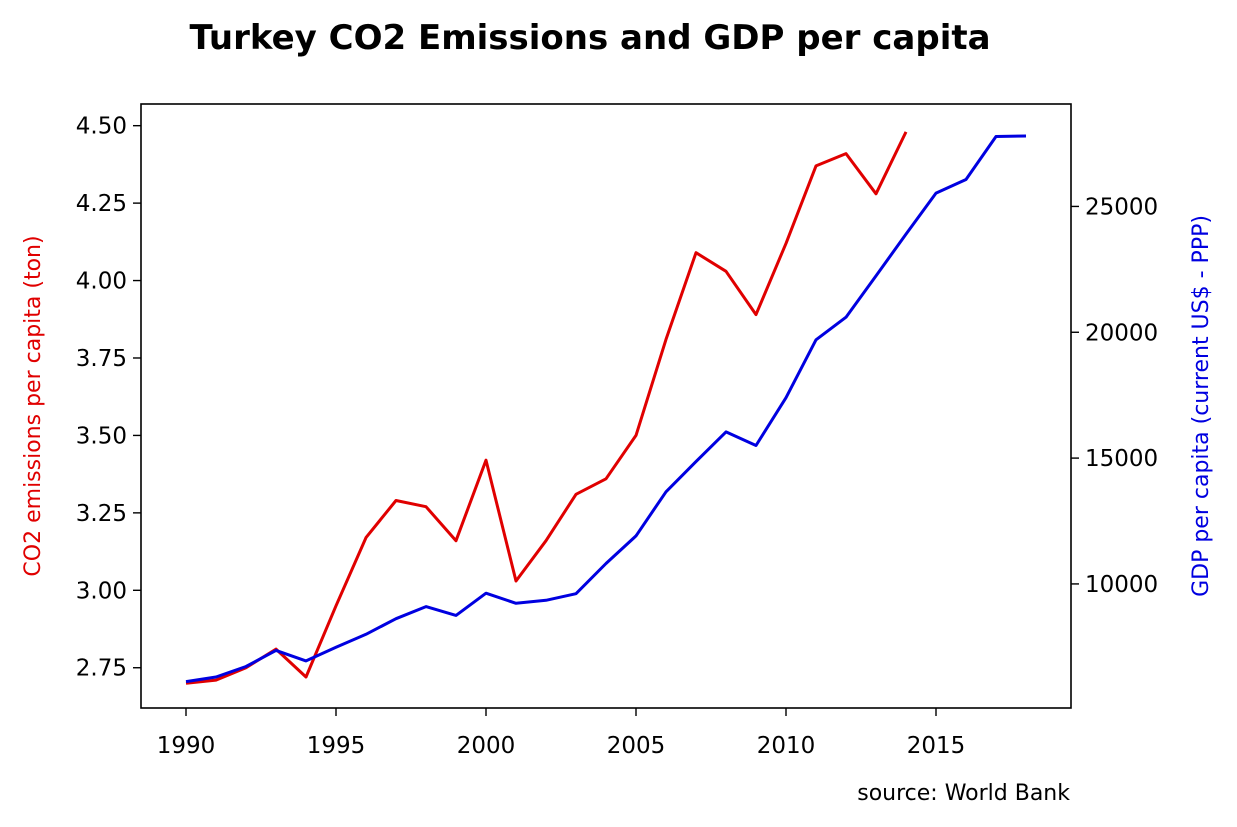  Describe the element at coordinates (936, 746) in the screenshot. I see `x-tick-label: 2015` at that location.